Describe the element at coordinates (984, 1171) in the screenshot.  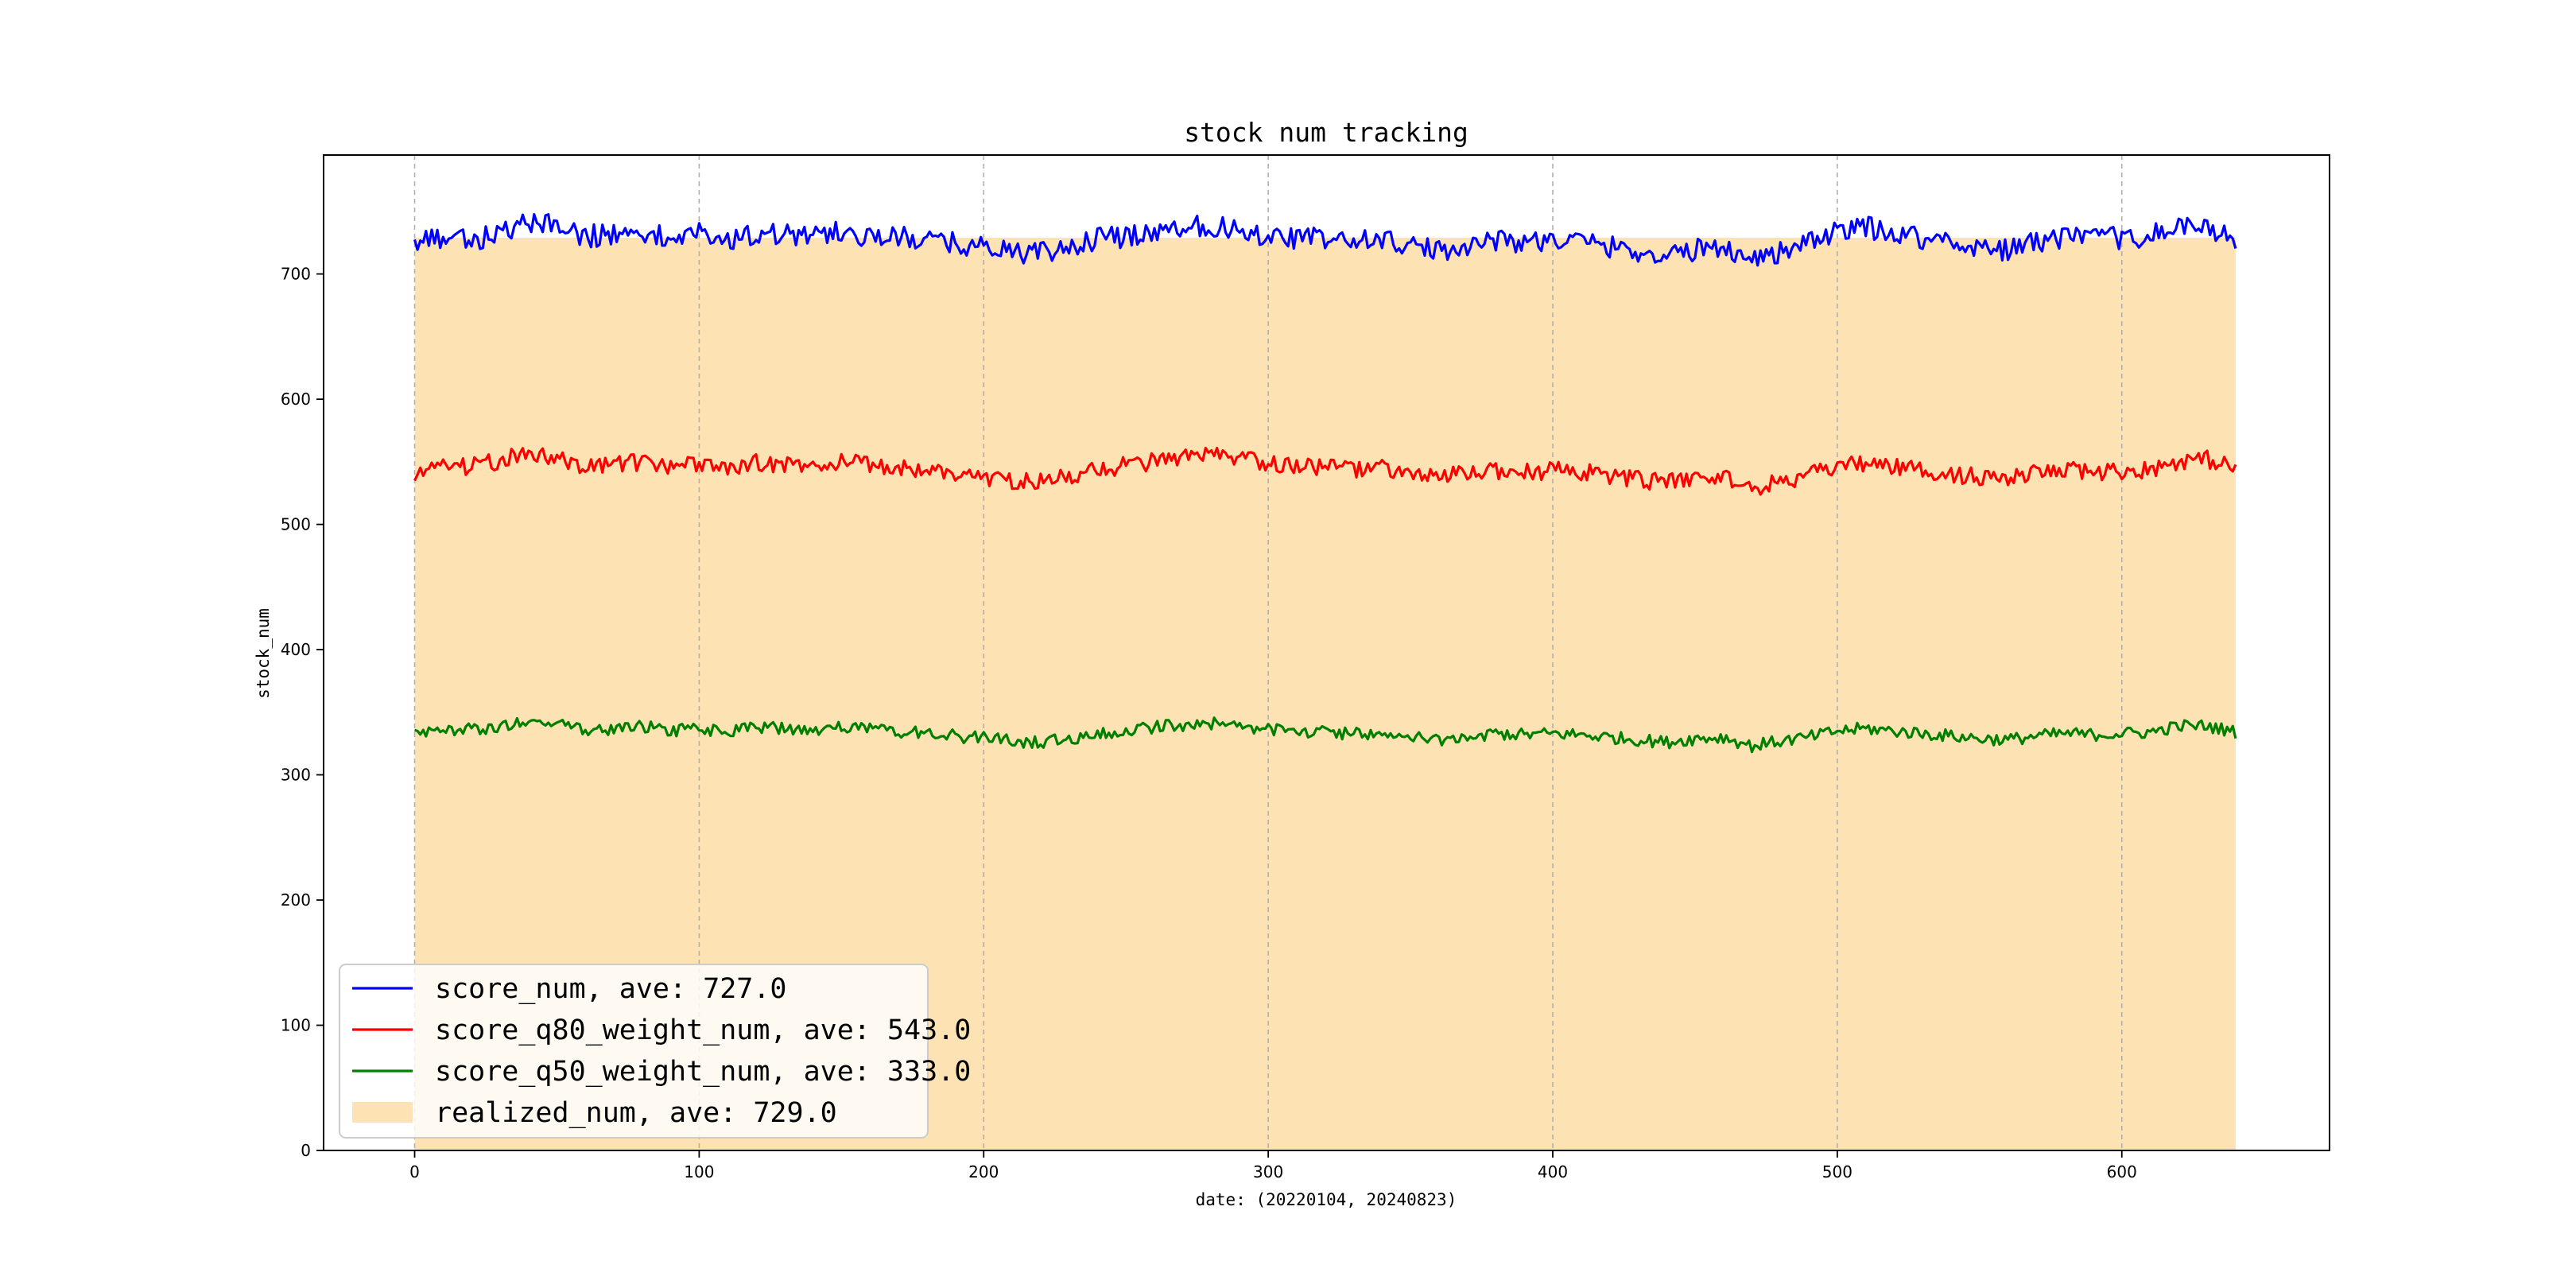
I see `x-tick-label: 200` at that location.